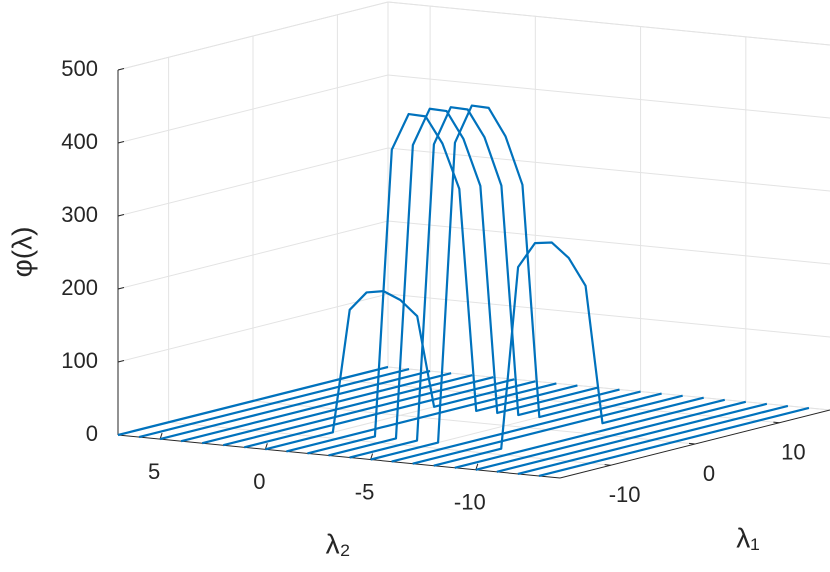 The height and width of the screenshot is (572, 830). What do you see at coordinates (338, 543) in the screenshot?
I see `y-axis-label: λ₂` at bounding box center [338, 543].